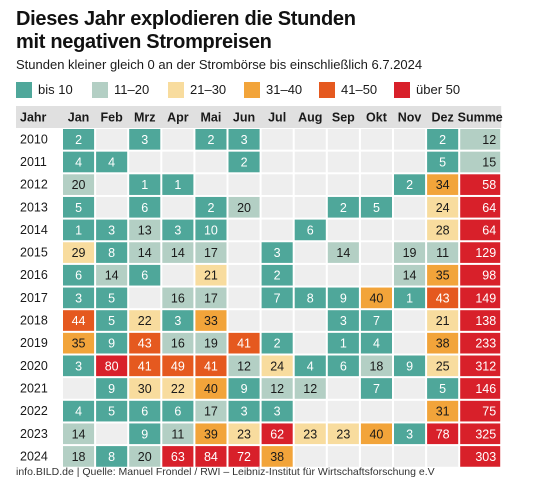  Describe the element at coordinates (112, 230) in the screenshot. I see `cell-2014-feb` at that location.